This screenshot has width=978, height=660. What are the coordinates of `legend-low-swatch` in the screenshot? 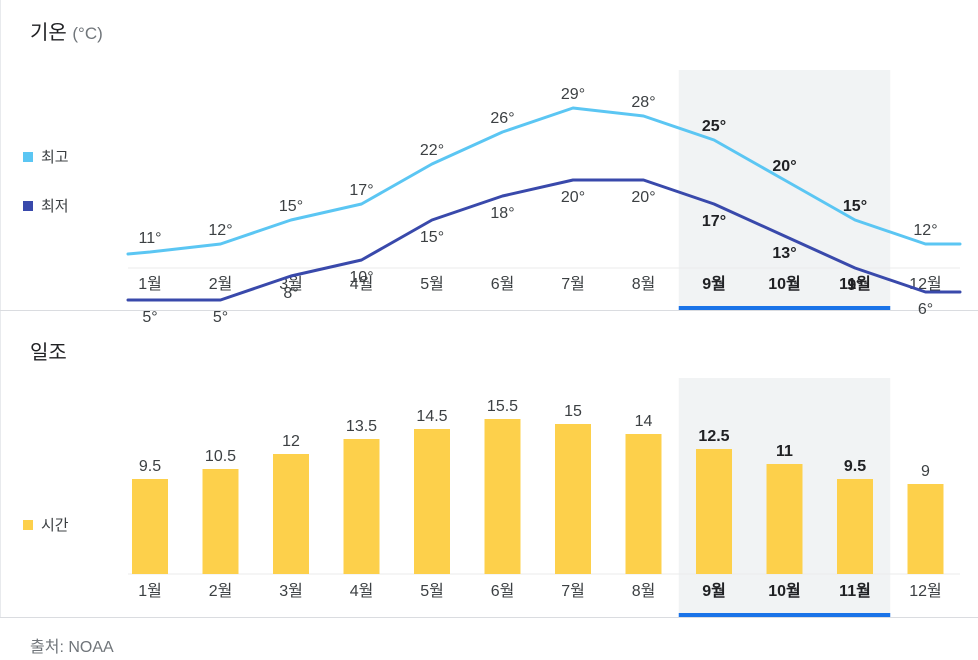 It's located at (28, 205).